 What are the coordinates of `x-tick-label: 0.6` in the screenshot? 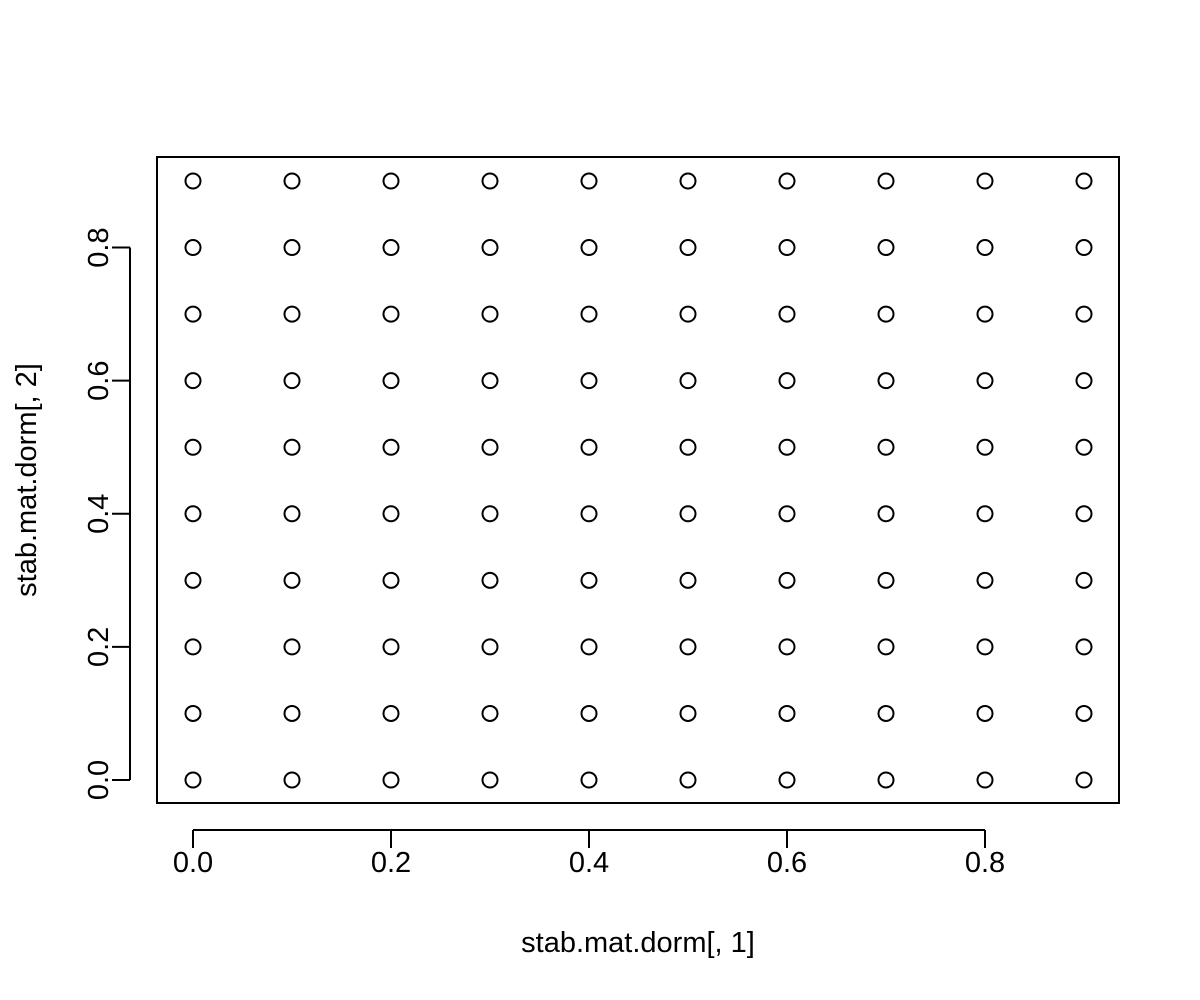 It's located at (787, 863).